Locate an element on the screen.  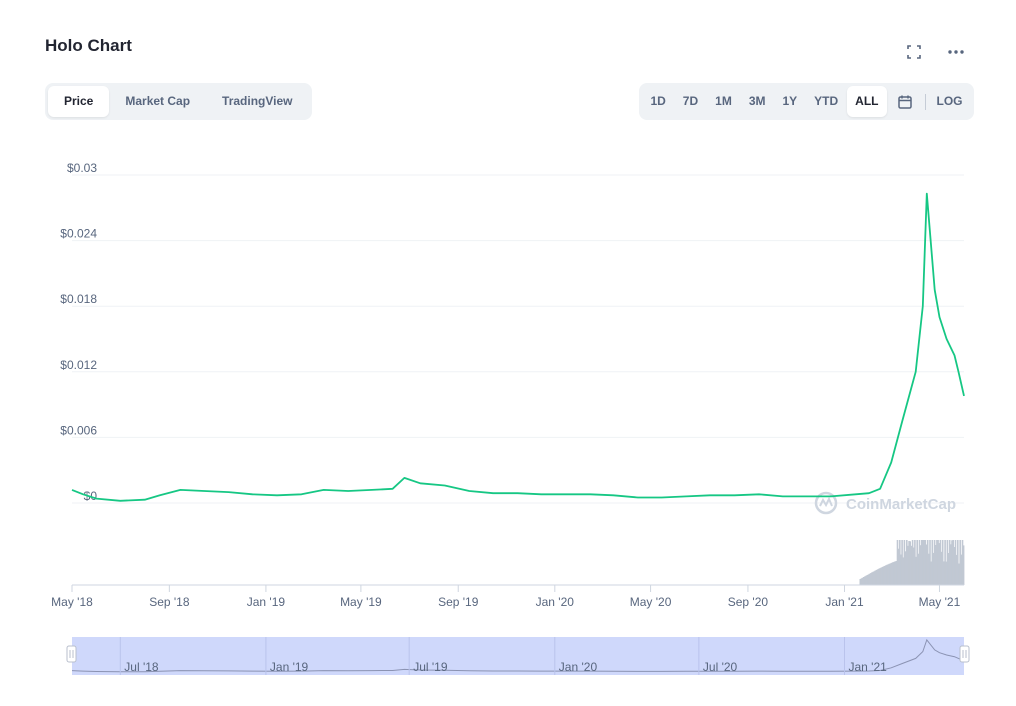
tab-tradingview: TradingView is located at coordinates (257, 101).